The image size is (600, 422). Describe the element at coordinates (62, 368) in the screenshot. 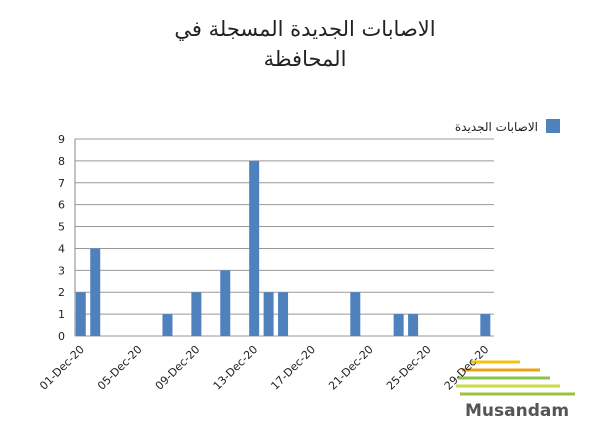

I see `x-tick-label: 01-Dec-20` at that location.